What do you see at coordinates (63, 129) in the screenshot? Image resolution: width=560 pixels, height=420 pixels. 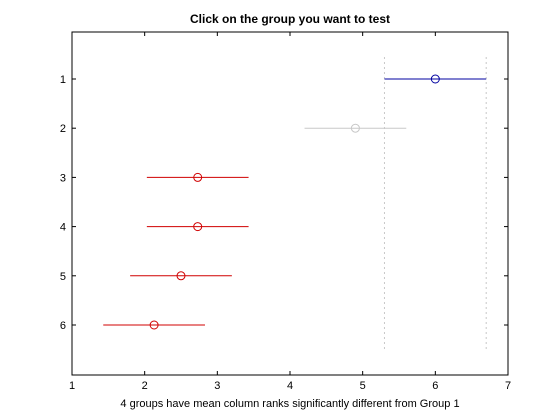 I see `y-tick-label: 2` at bounding box center [63, 129].